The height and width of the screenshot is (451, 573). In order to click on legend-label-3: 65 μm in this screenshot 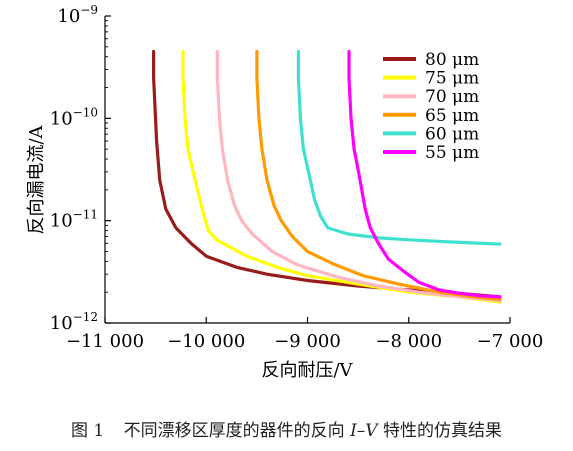, I will do `click(452, 116)`.